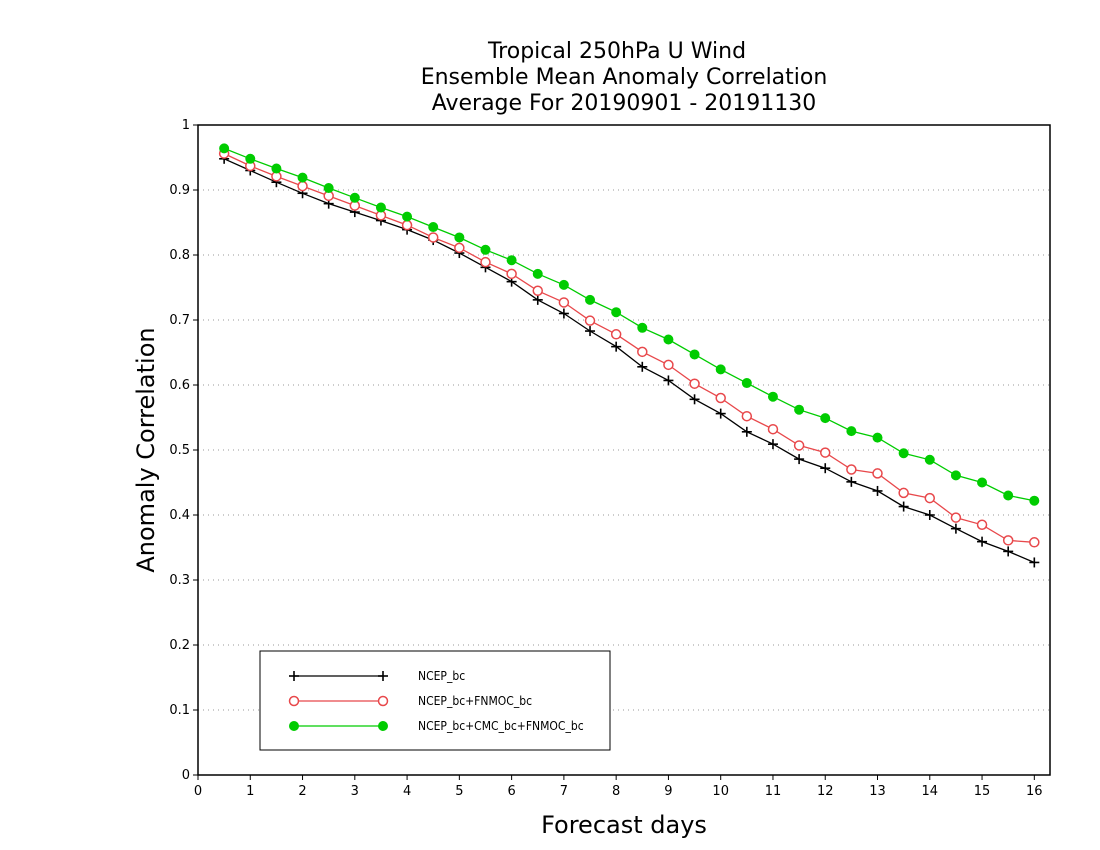  I want to click on y-tick-label: 0.6, so click(179, 385).